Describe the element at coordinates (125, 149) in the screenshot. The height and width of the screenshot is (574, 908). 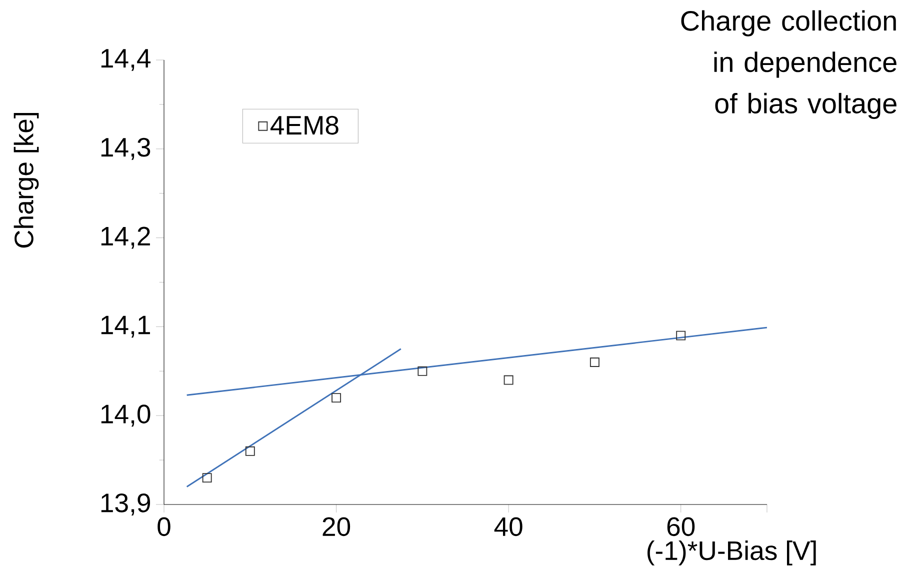
I see `y-tick-label: 14,3` at that location.